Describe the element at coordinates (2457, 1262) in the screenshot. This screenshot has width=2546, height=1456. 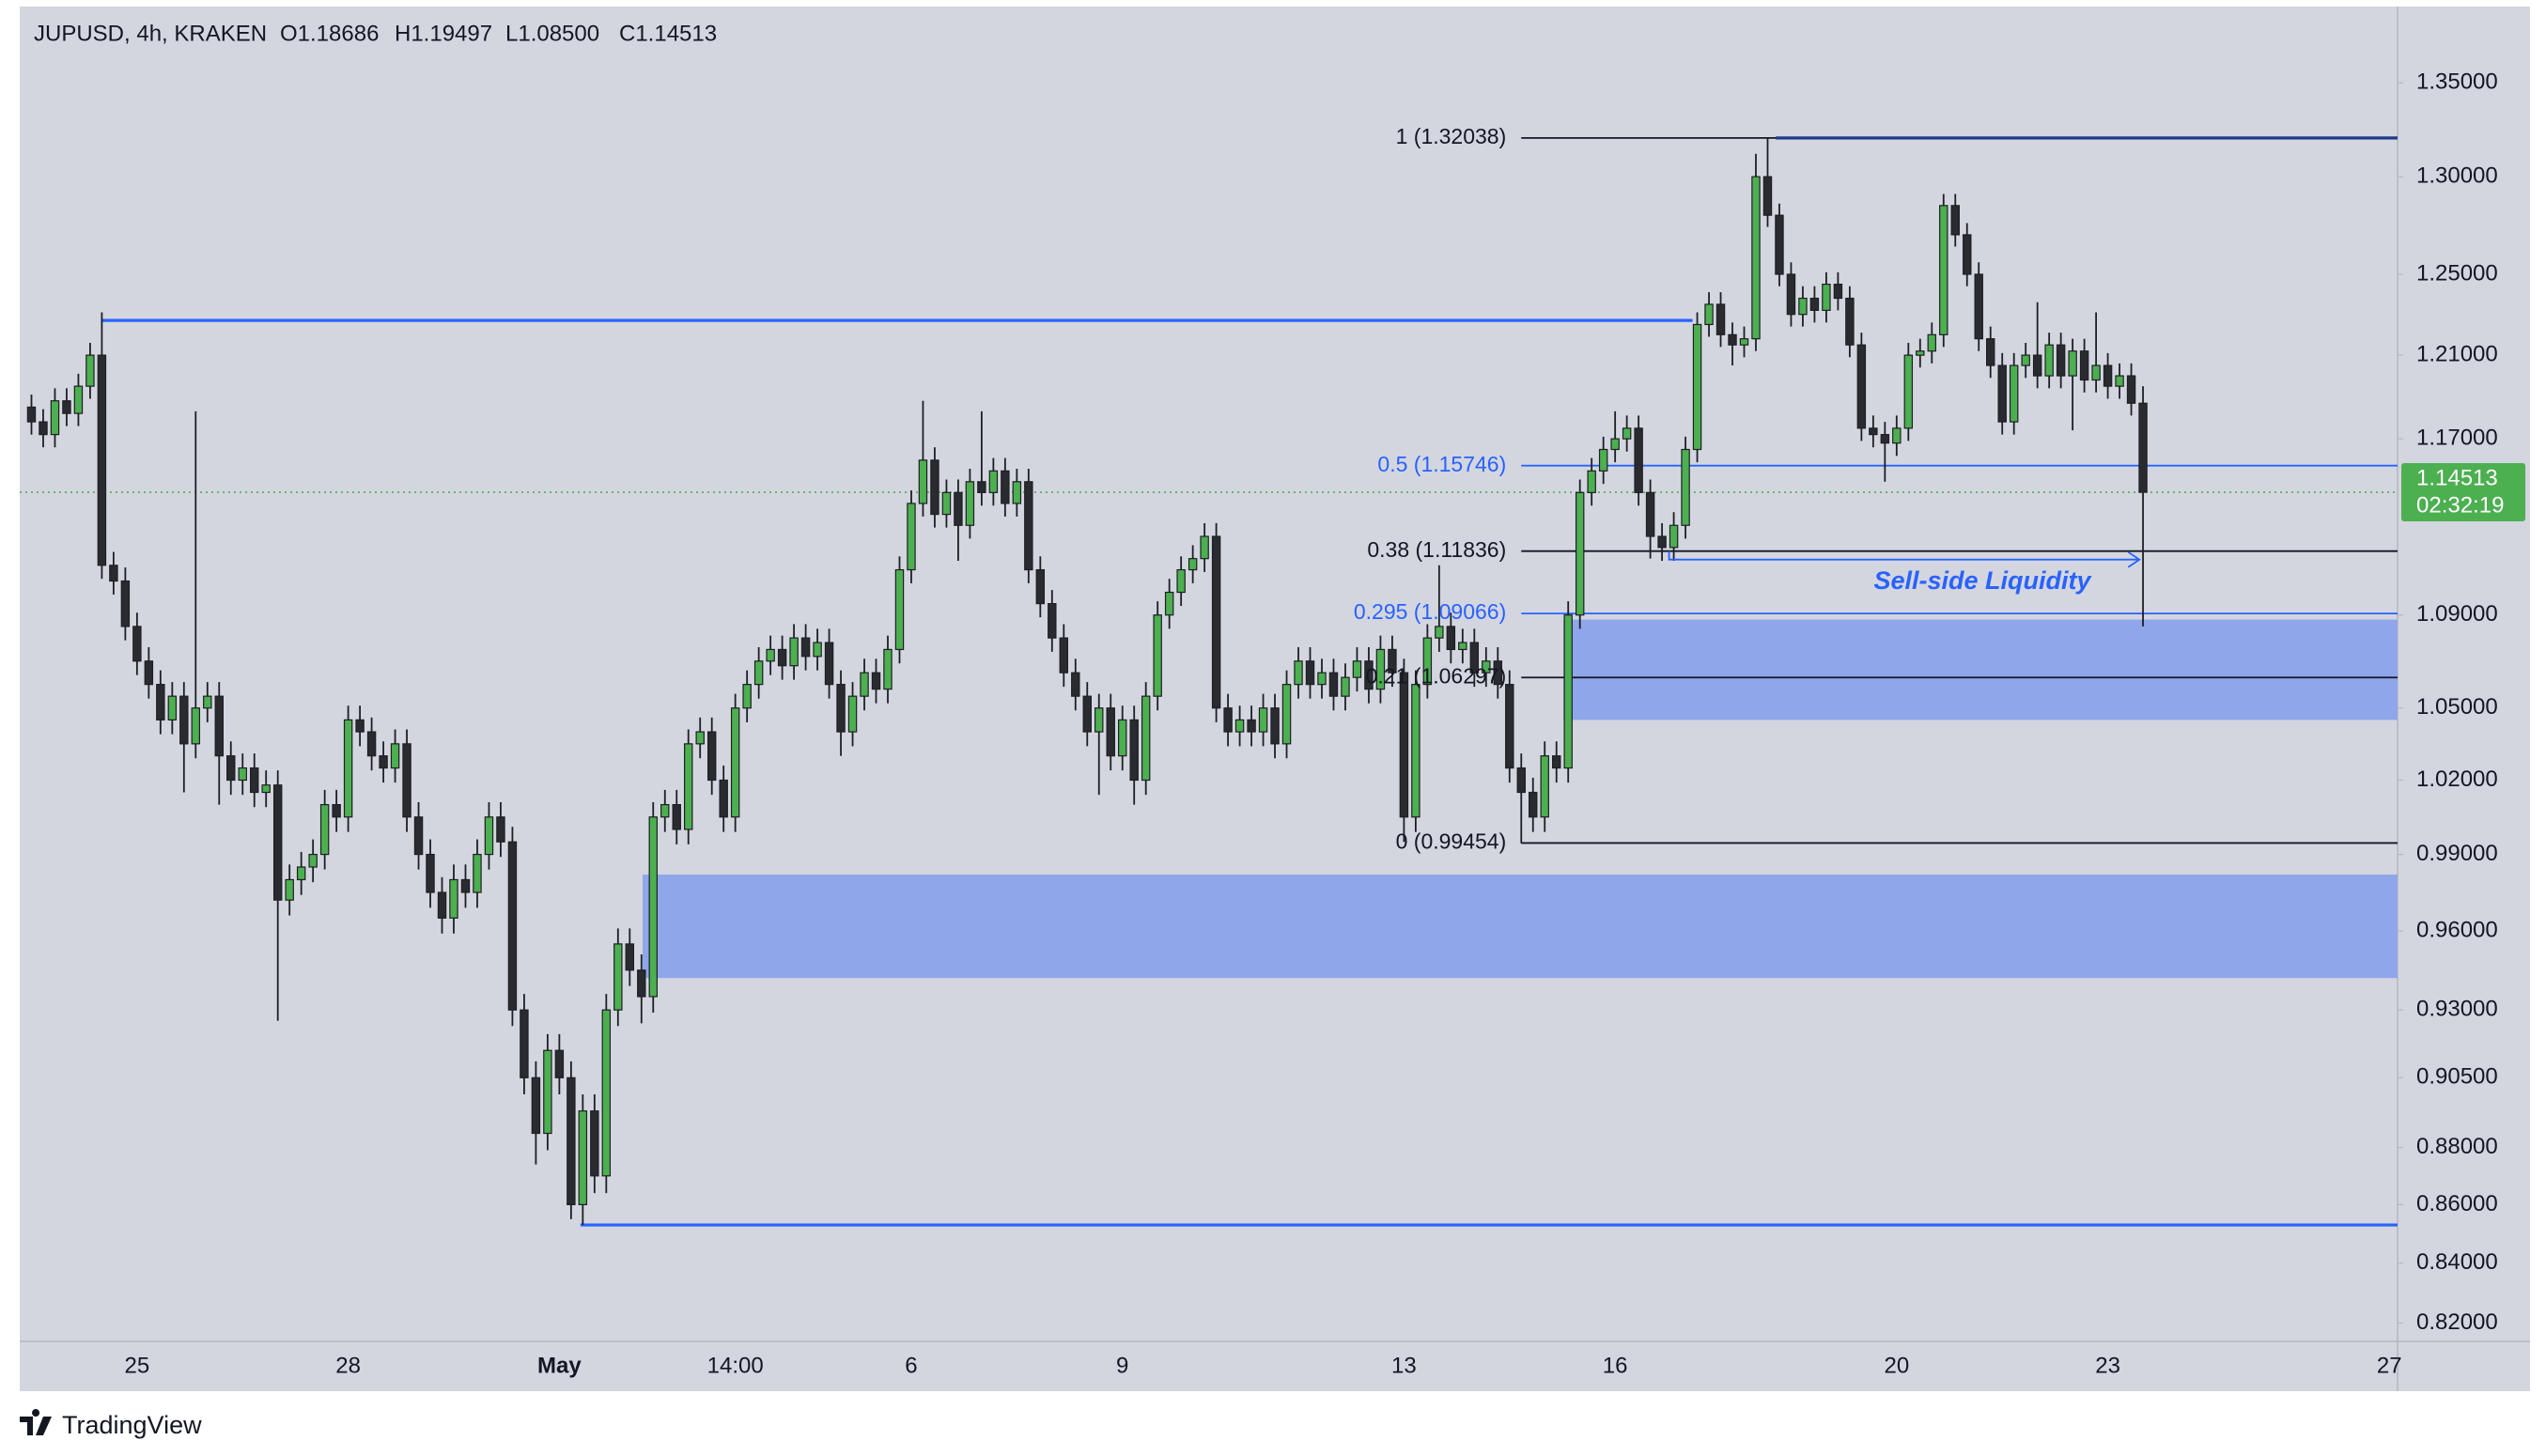
I see `y-tick-label: 0.84000` at that location.